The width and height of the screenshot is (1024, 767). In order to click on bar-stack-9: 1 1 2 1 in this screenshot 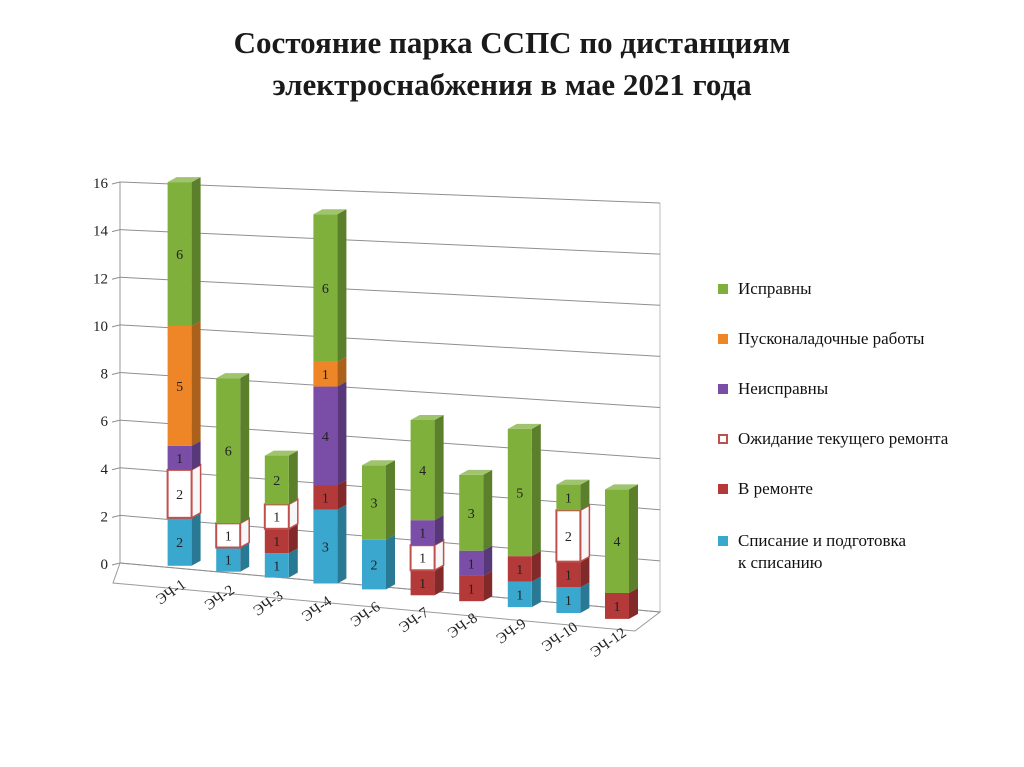, I will do `click(573, 546)`.